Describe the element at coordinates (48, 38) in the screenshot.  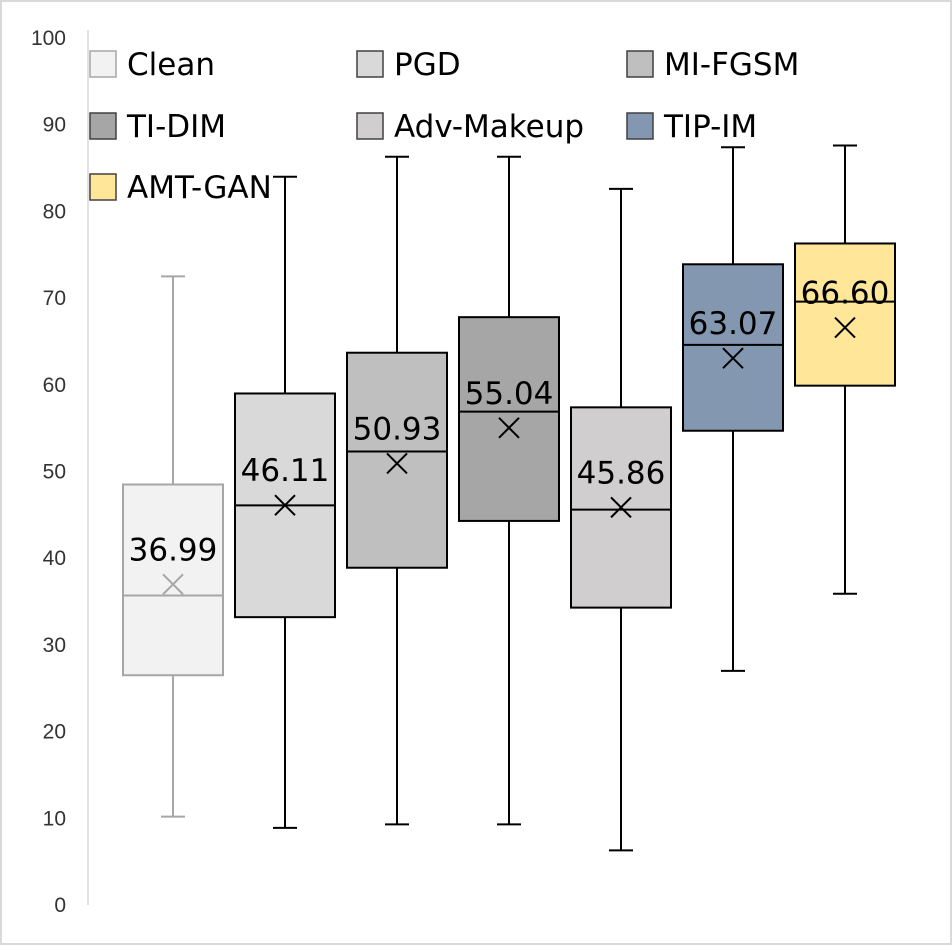
I see `y-tick-label: 100` at that location.